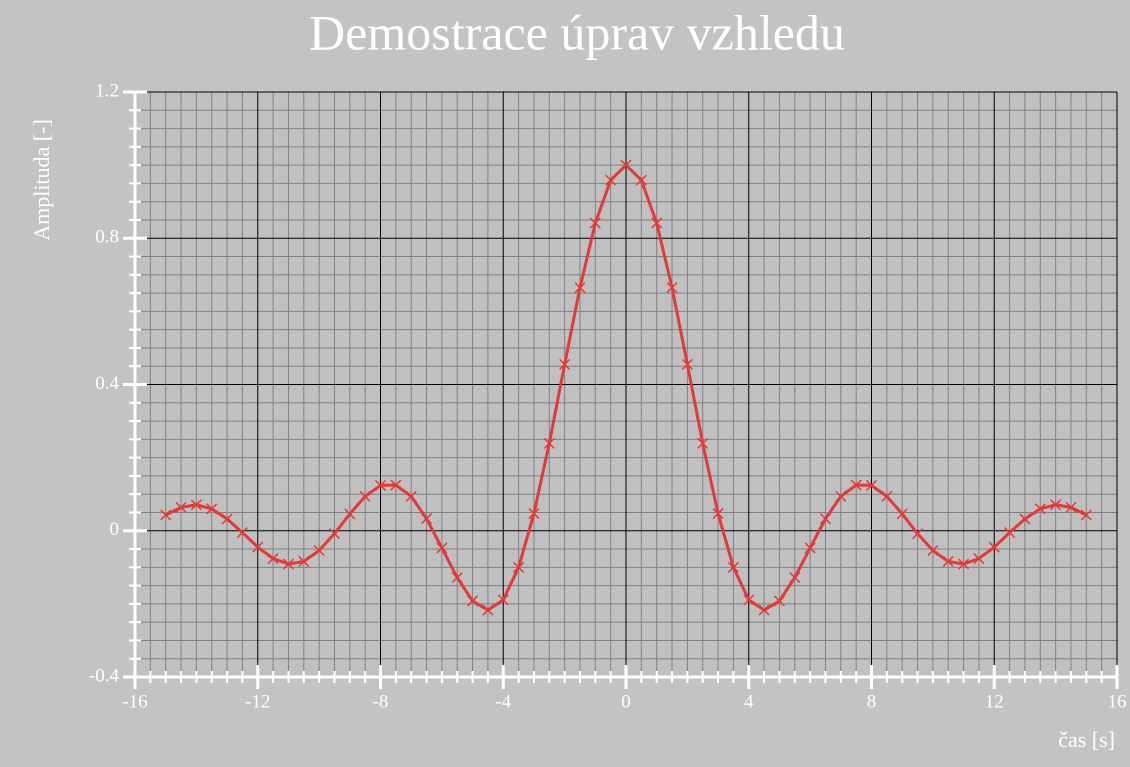  What do you see at coordinates (1086, 739) in the screenshot?
I see `x-axis-label: čas [s]` at bounding box center [1086, 739].